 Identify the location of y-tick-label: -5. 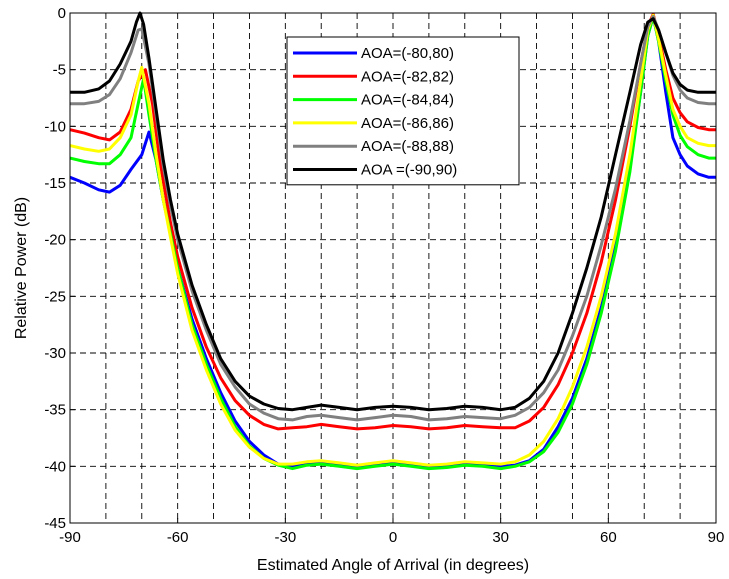
(59, 70).